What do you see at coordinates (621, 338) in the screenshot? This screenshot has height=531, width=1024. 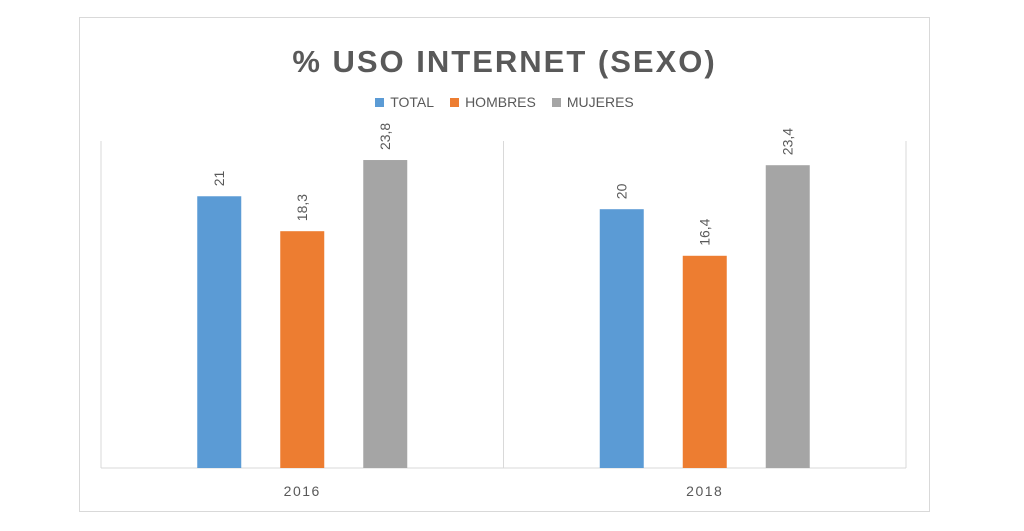 I see `bar-total-2018` at bounding box center [621, 338].